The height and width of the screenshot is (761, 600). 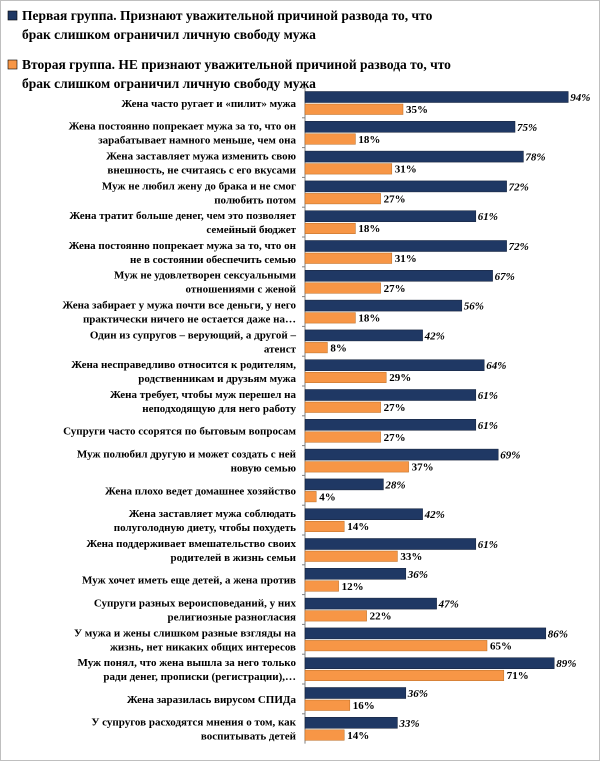 I want to click on value-label-series1: 94%, so click(x=580, y=98).